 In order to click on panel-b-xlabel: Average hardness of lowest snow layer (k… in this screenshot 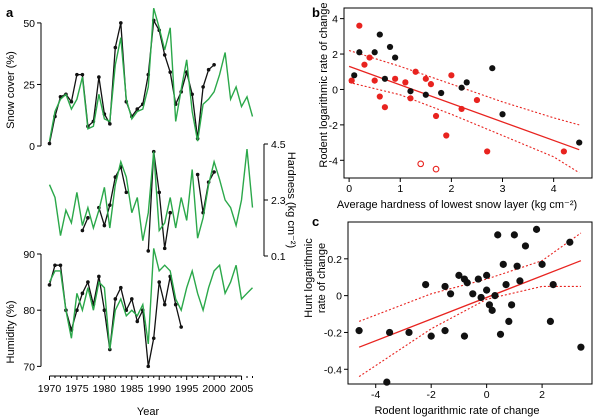, I will do `click(457, 205)`.